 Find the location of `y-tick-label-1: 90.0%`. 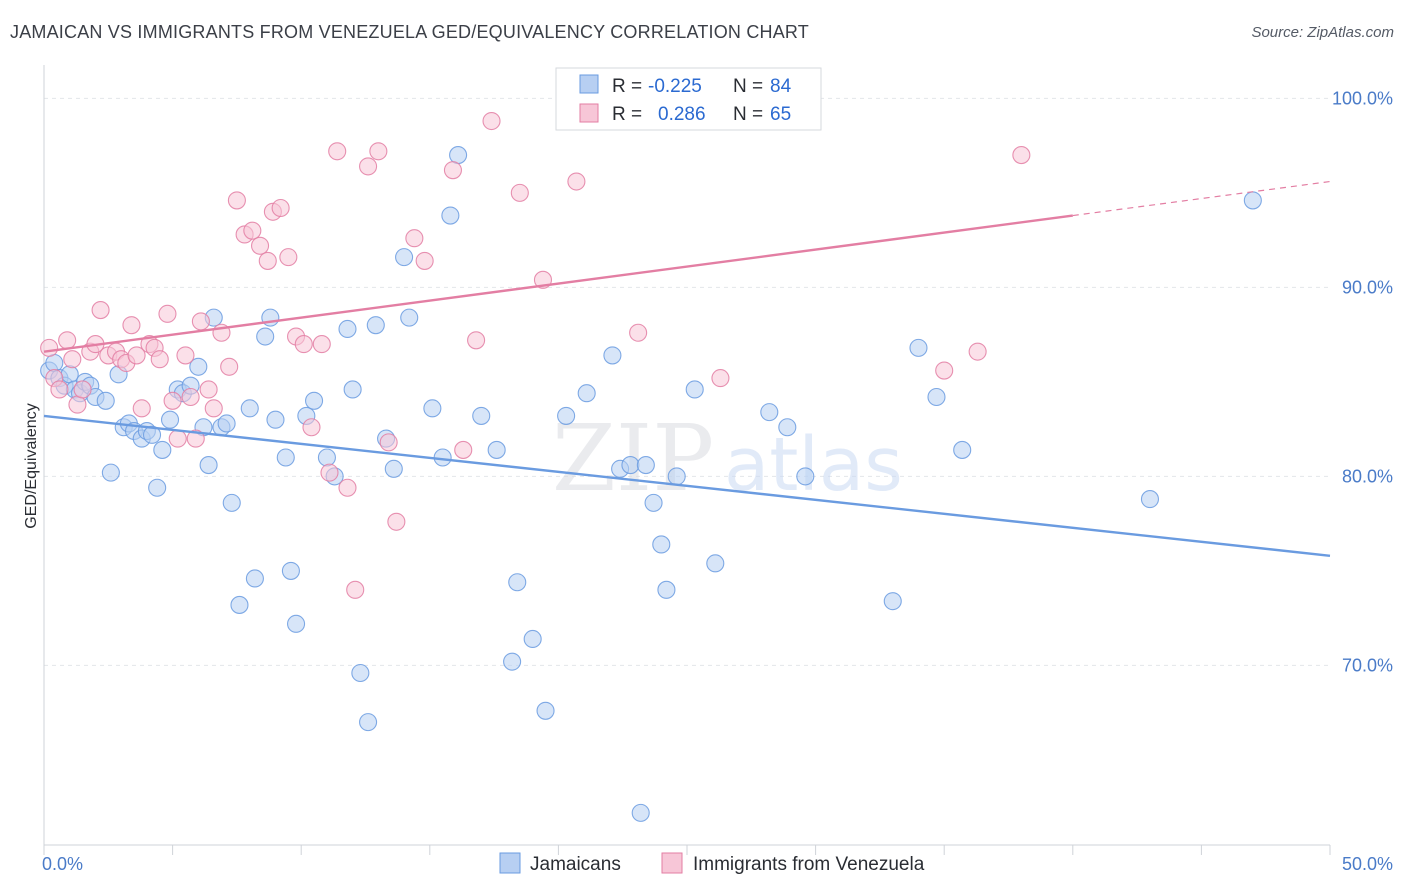

y-tick-label-1: 90.0% is located at coordinates (1367, 287).